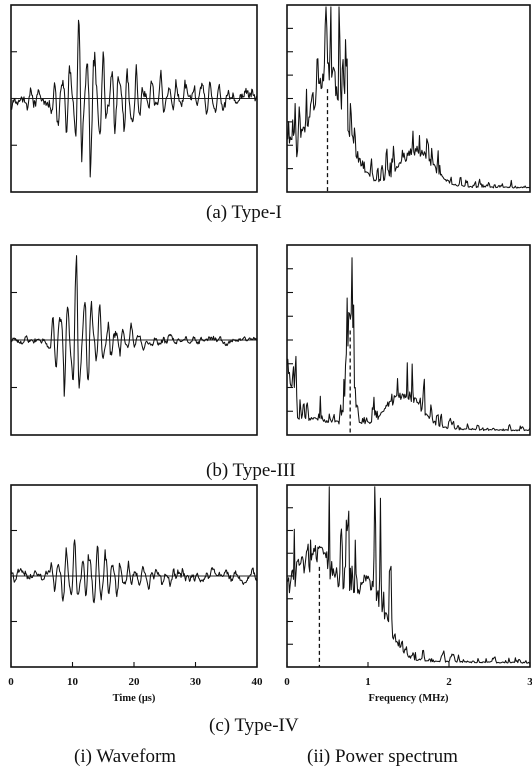 This screenshot has height=776, width=532. I want to click on chart-panel-b-spectrum, so click(408, 340).